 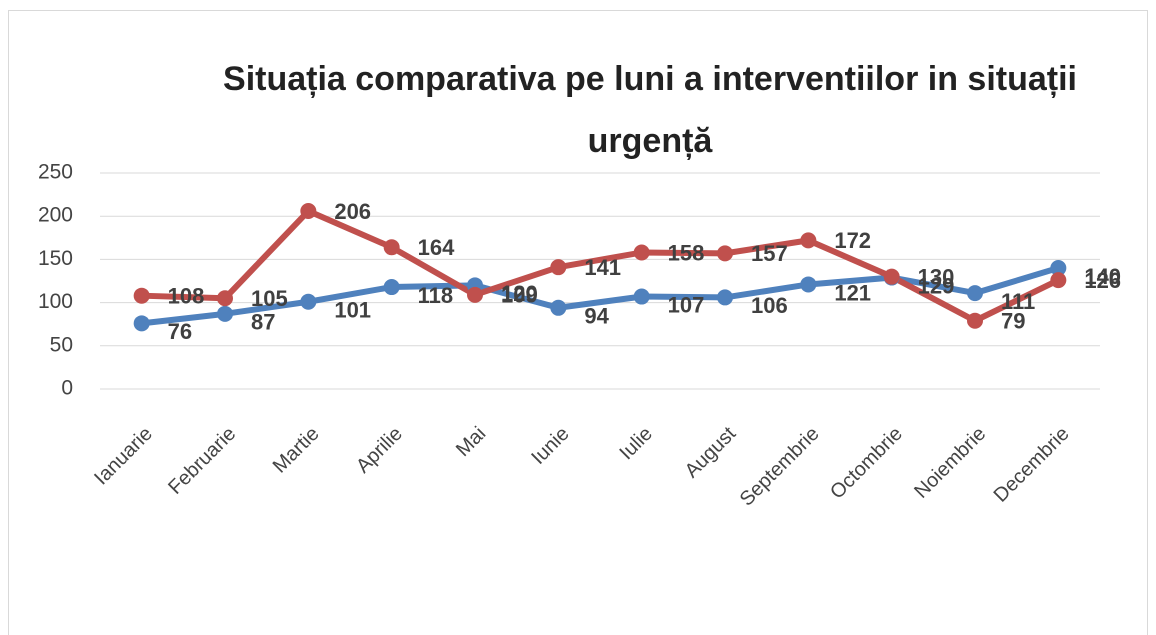 What do you see at coordinates (55, 215) in the screenshot?
I see `y-tick-label: 200` at bounding box center [55, 215].